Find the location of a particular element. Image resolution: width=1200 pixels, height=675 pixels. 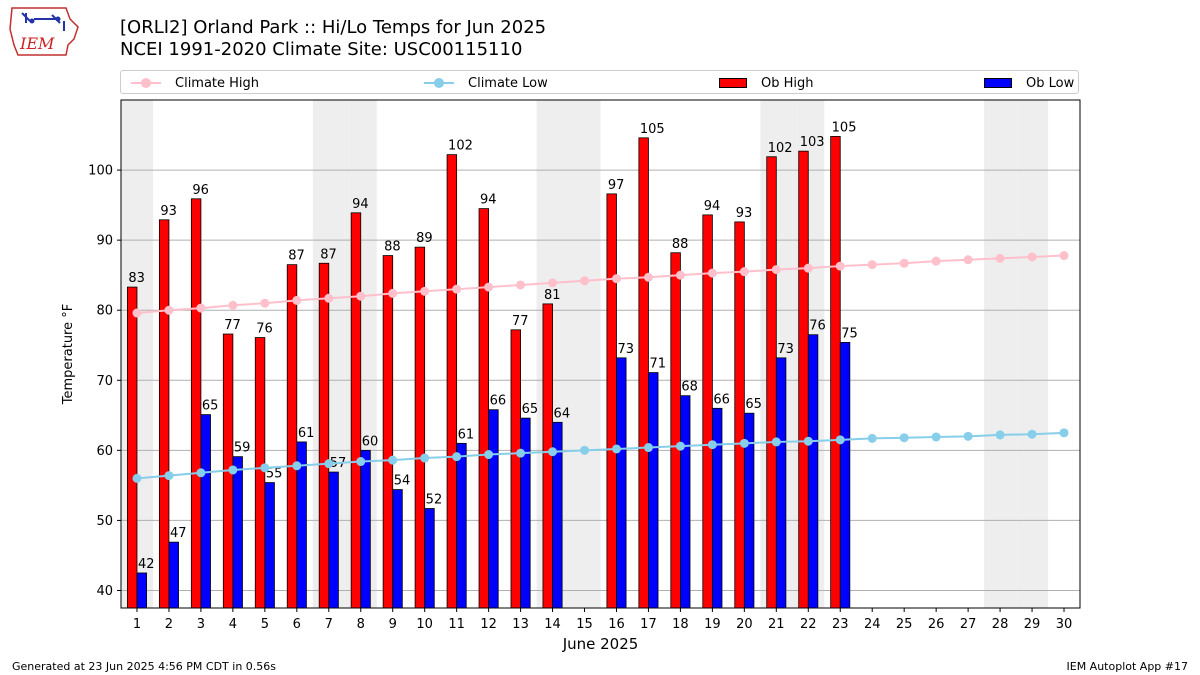

y-tick-label-50: 50 is located at coordinates (104, 521).